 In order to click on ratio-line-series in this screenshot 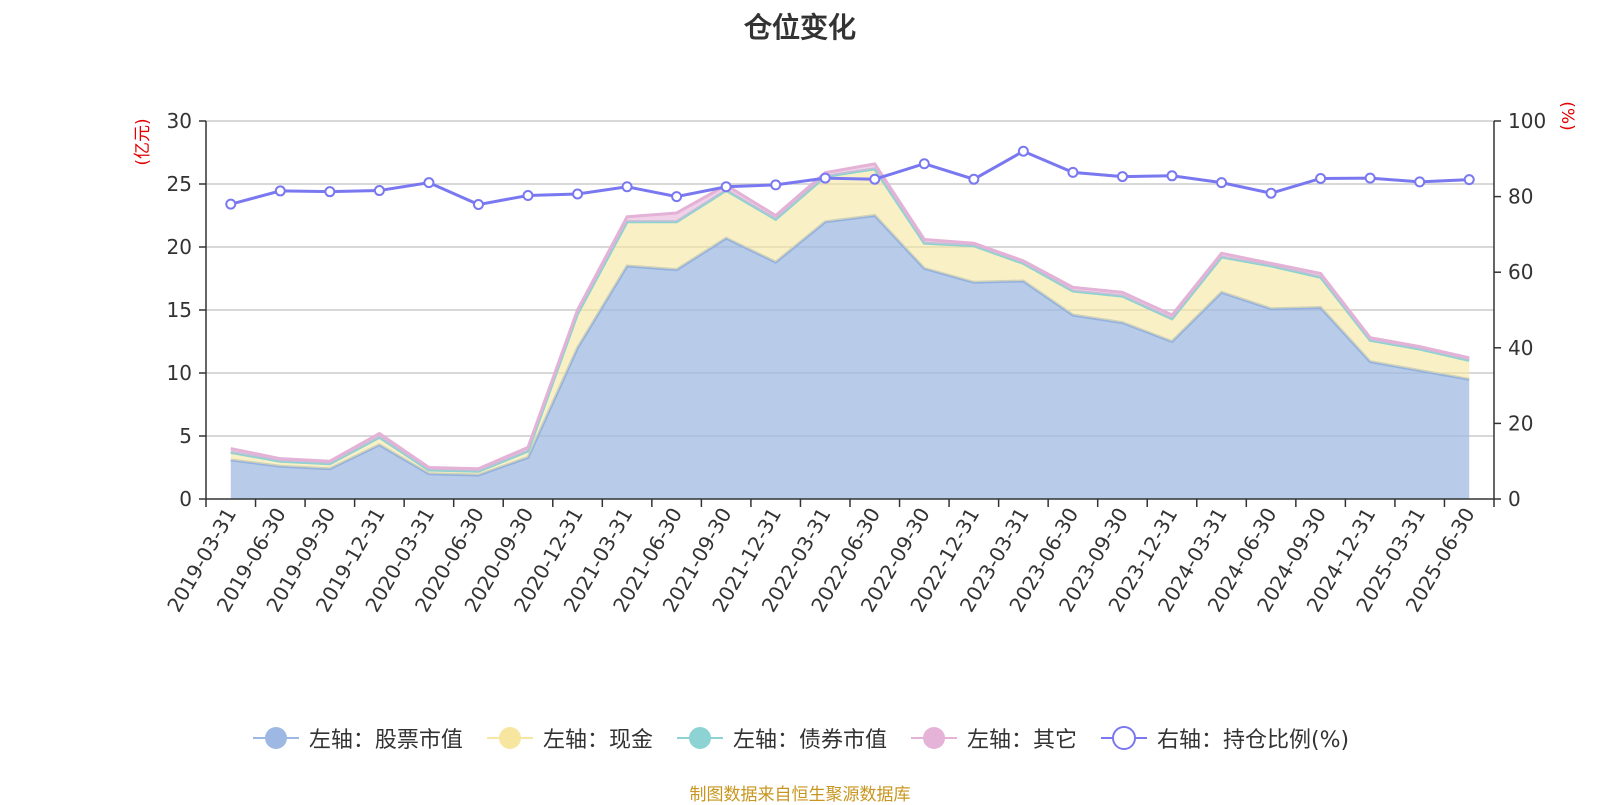, I will do `click(850, 178)`.